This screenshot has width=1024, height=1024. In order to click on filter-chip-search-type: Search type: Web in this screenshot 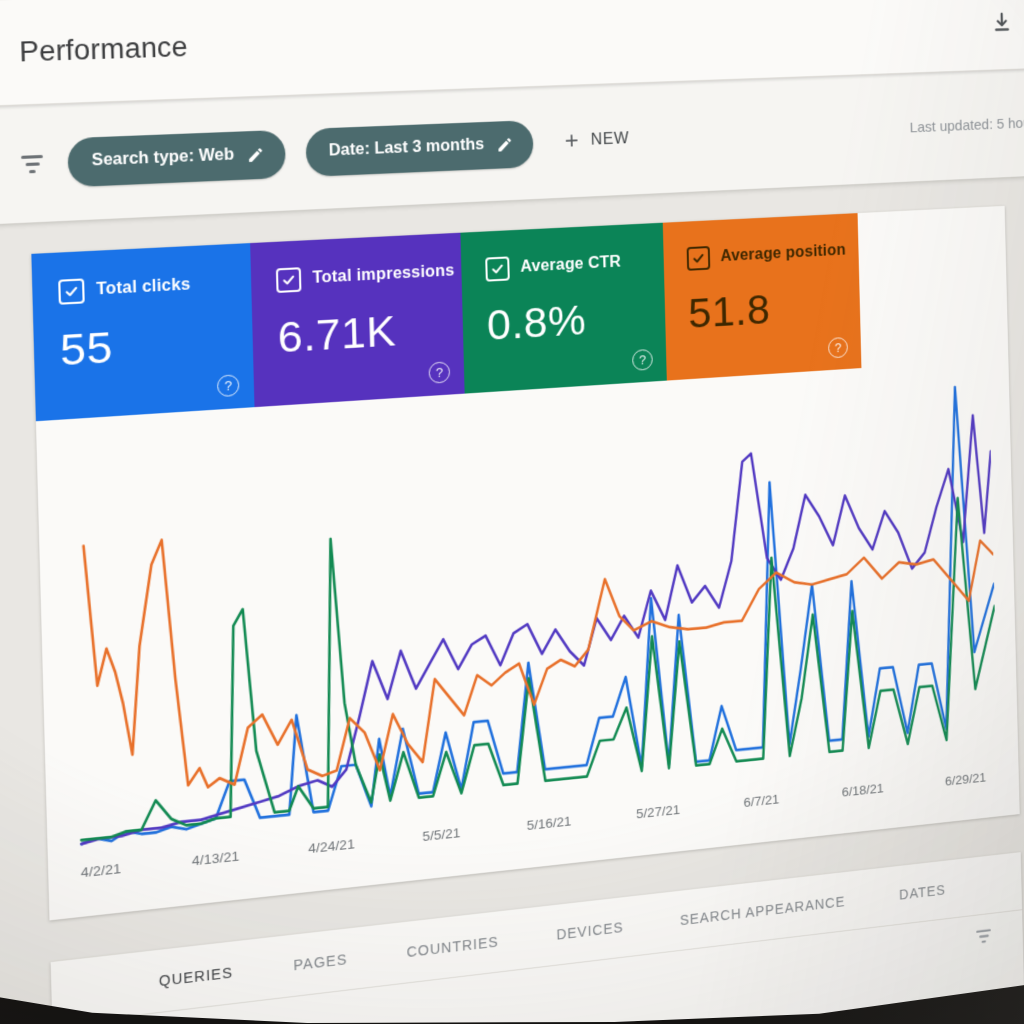, I will do `click(176, 158)`.